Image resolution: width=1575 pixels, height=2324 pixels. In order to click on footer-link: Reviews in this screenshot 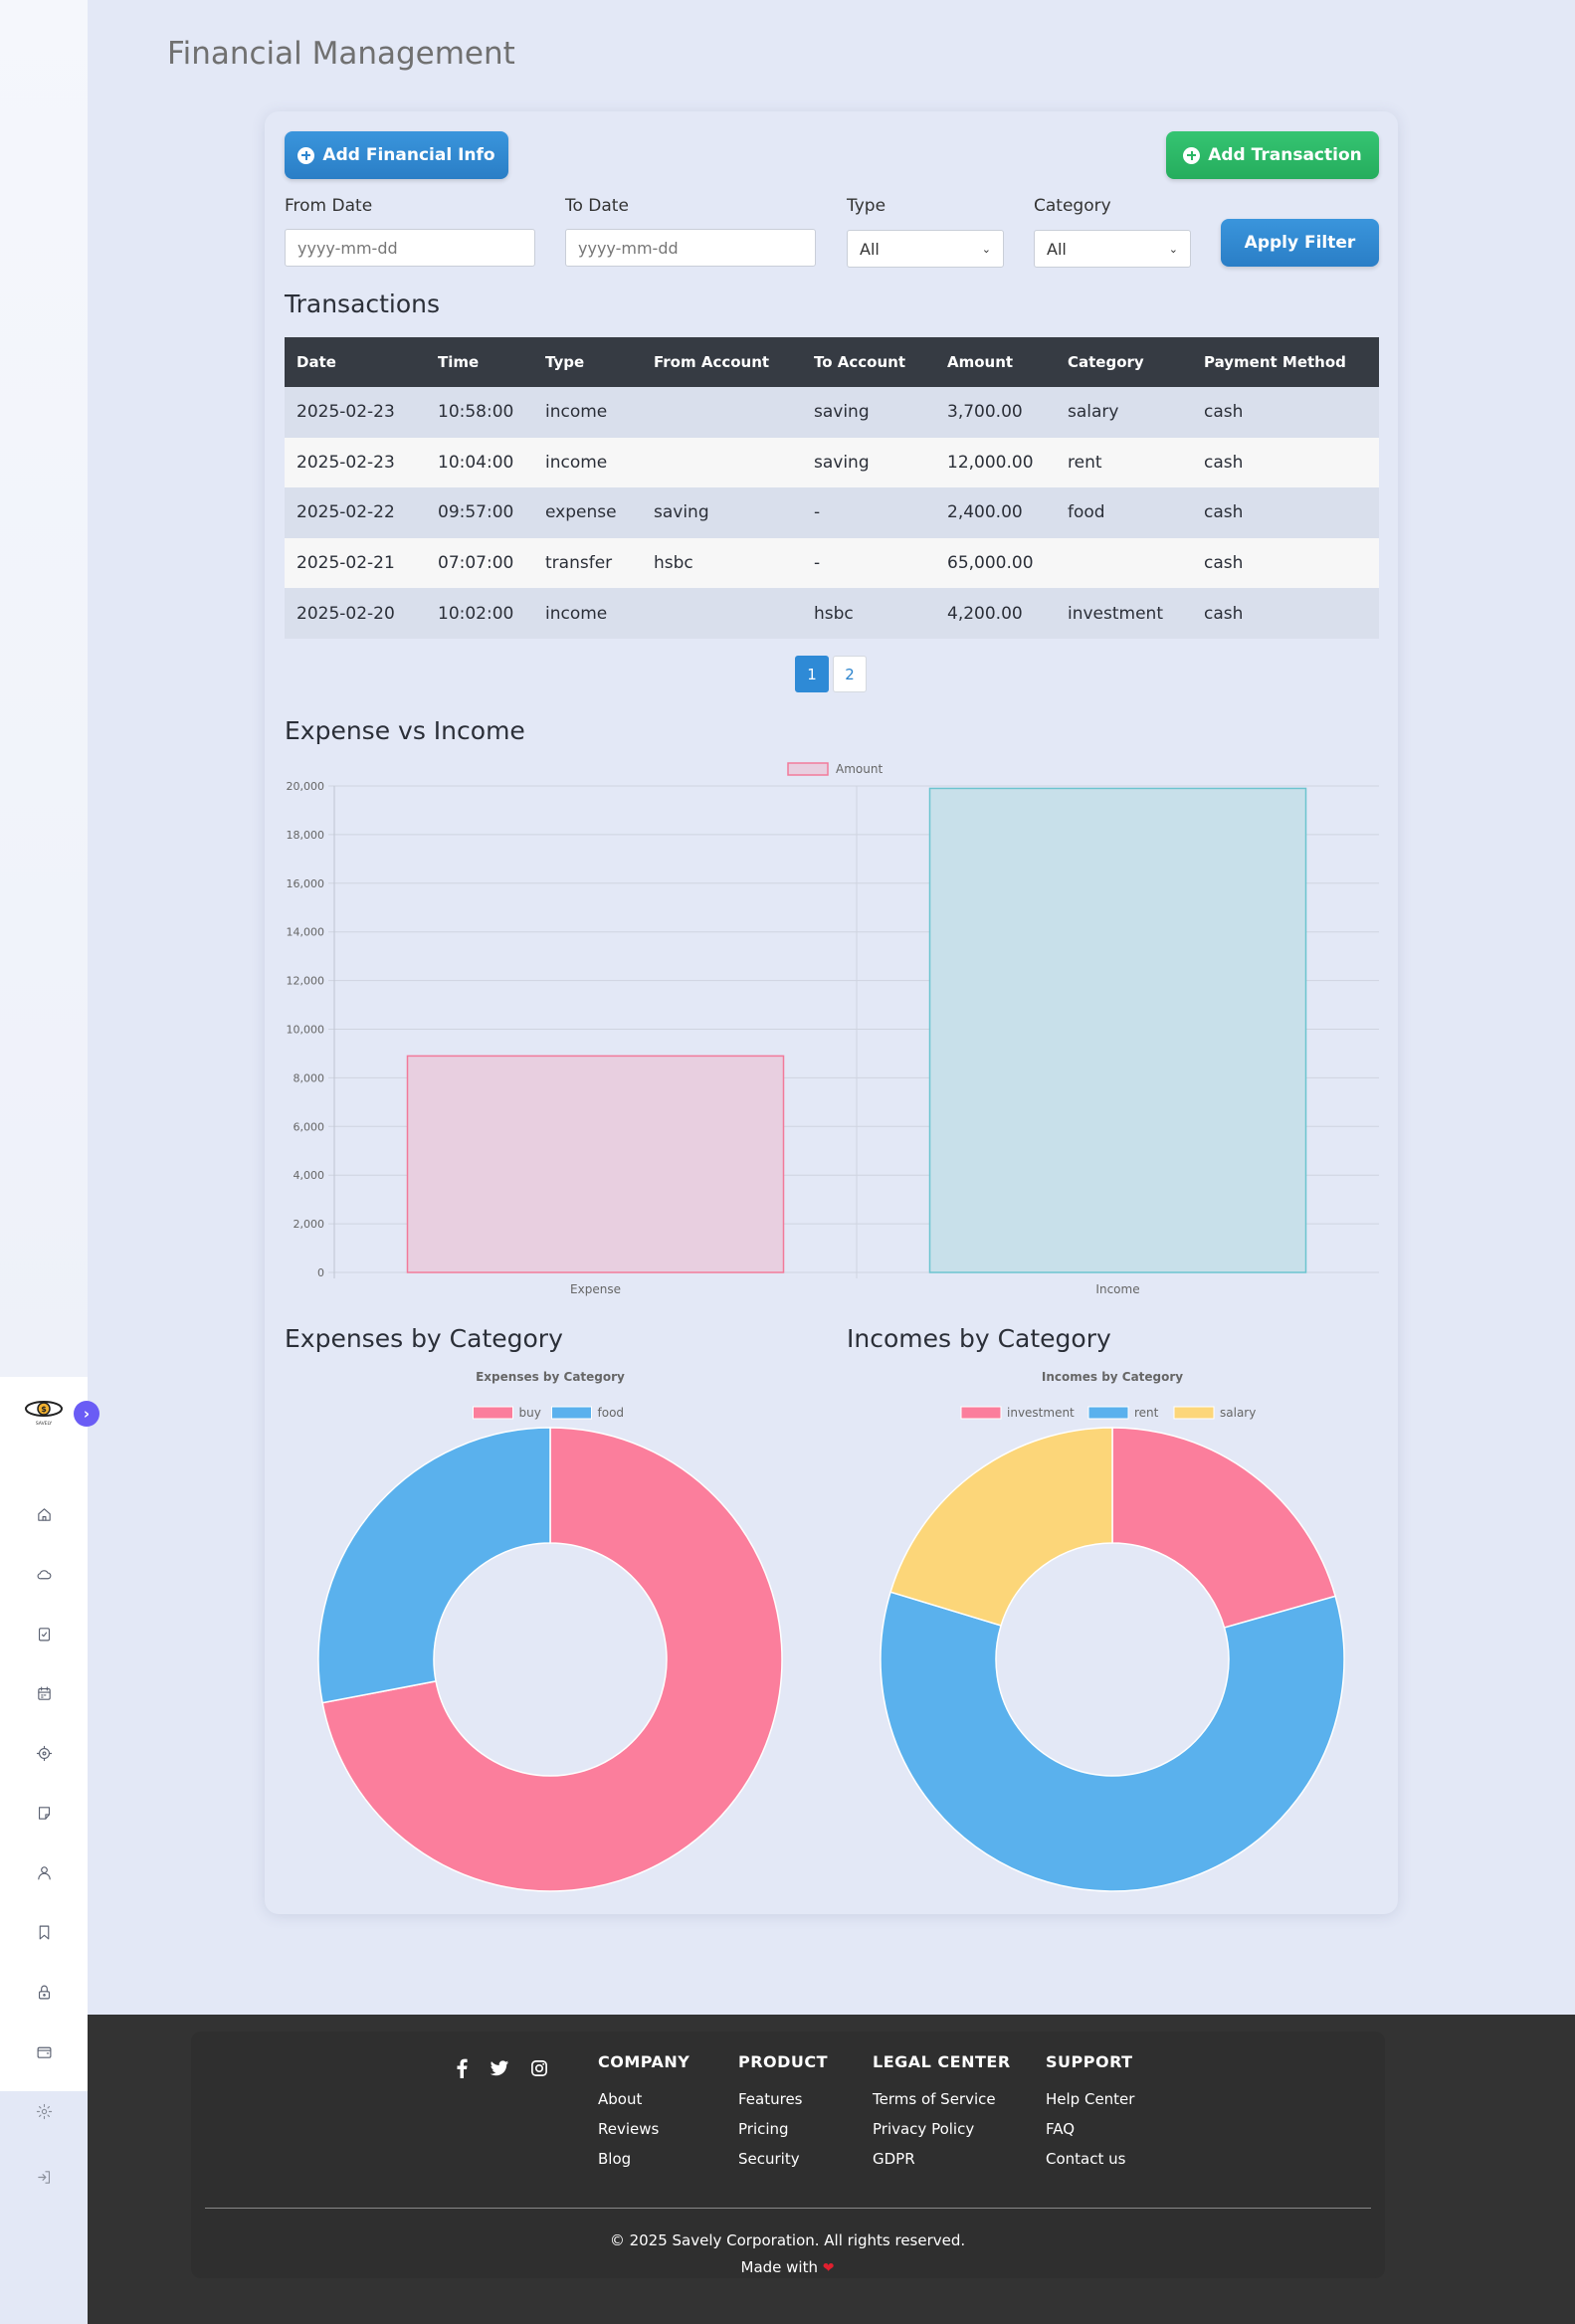, I will do `click(629, 2129)`.